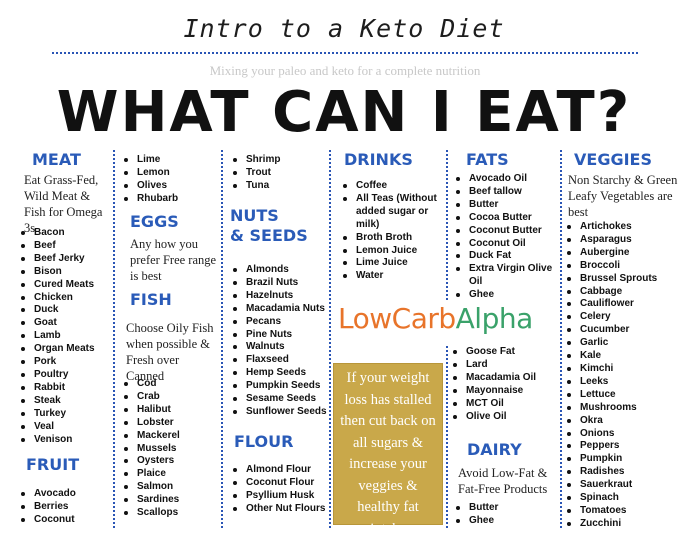 This screenshot has height=550, width=688. What do you see at coordinates (279, 496) in the screenshot?
I see `list-item: Psyllium Husk` at bounding box center [279, 496].